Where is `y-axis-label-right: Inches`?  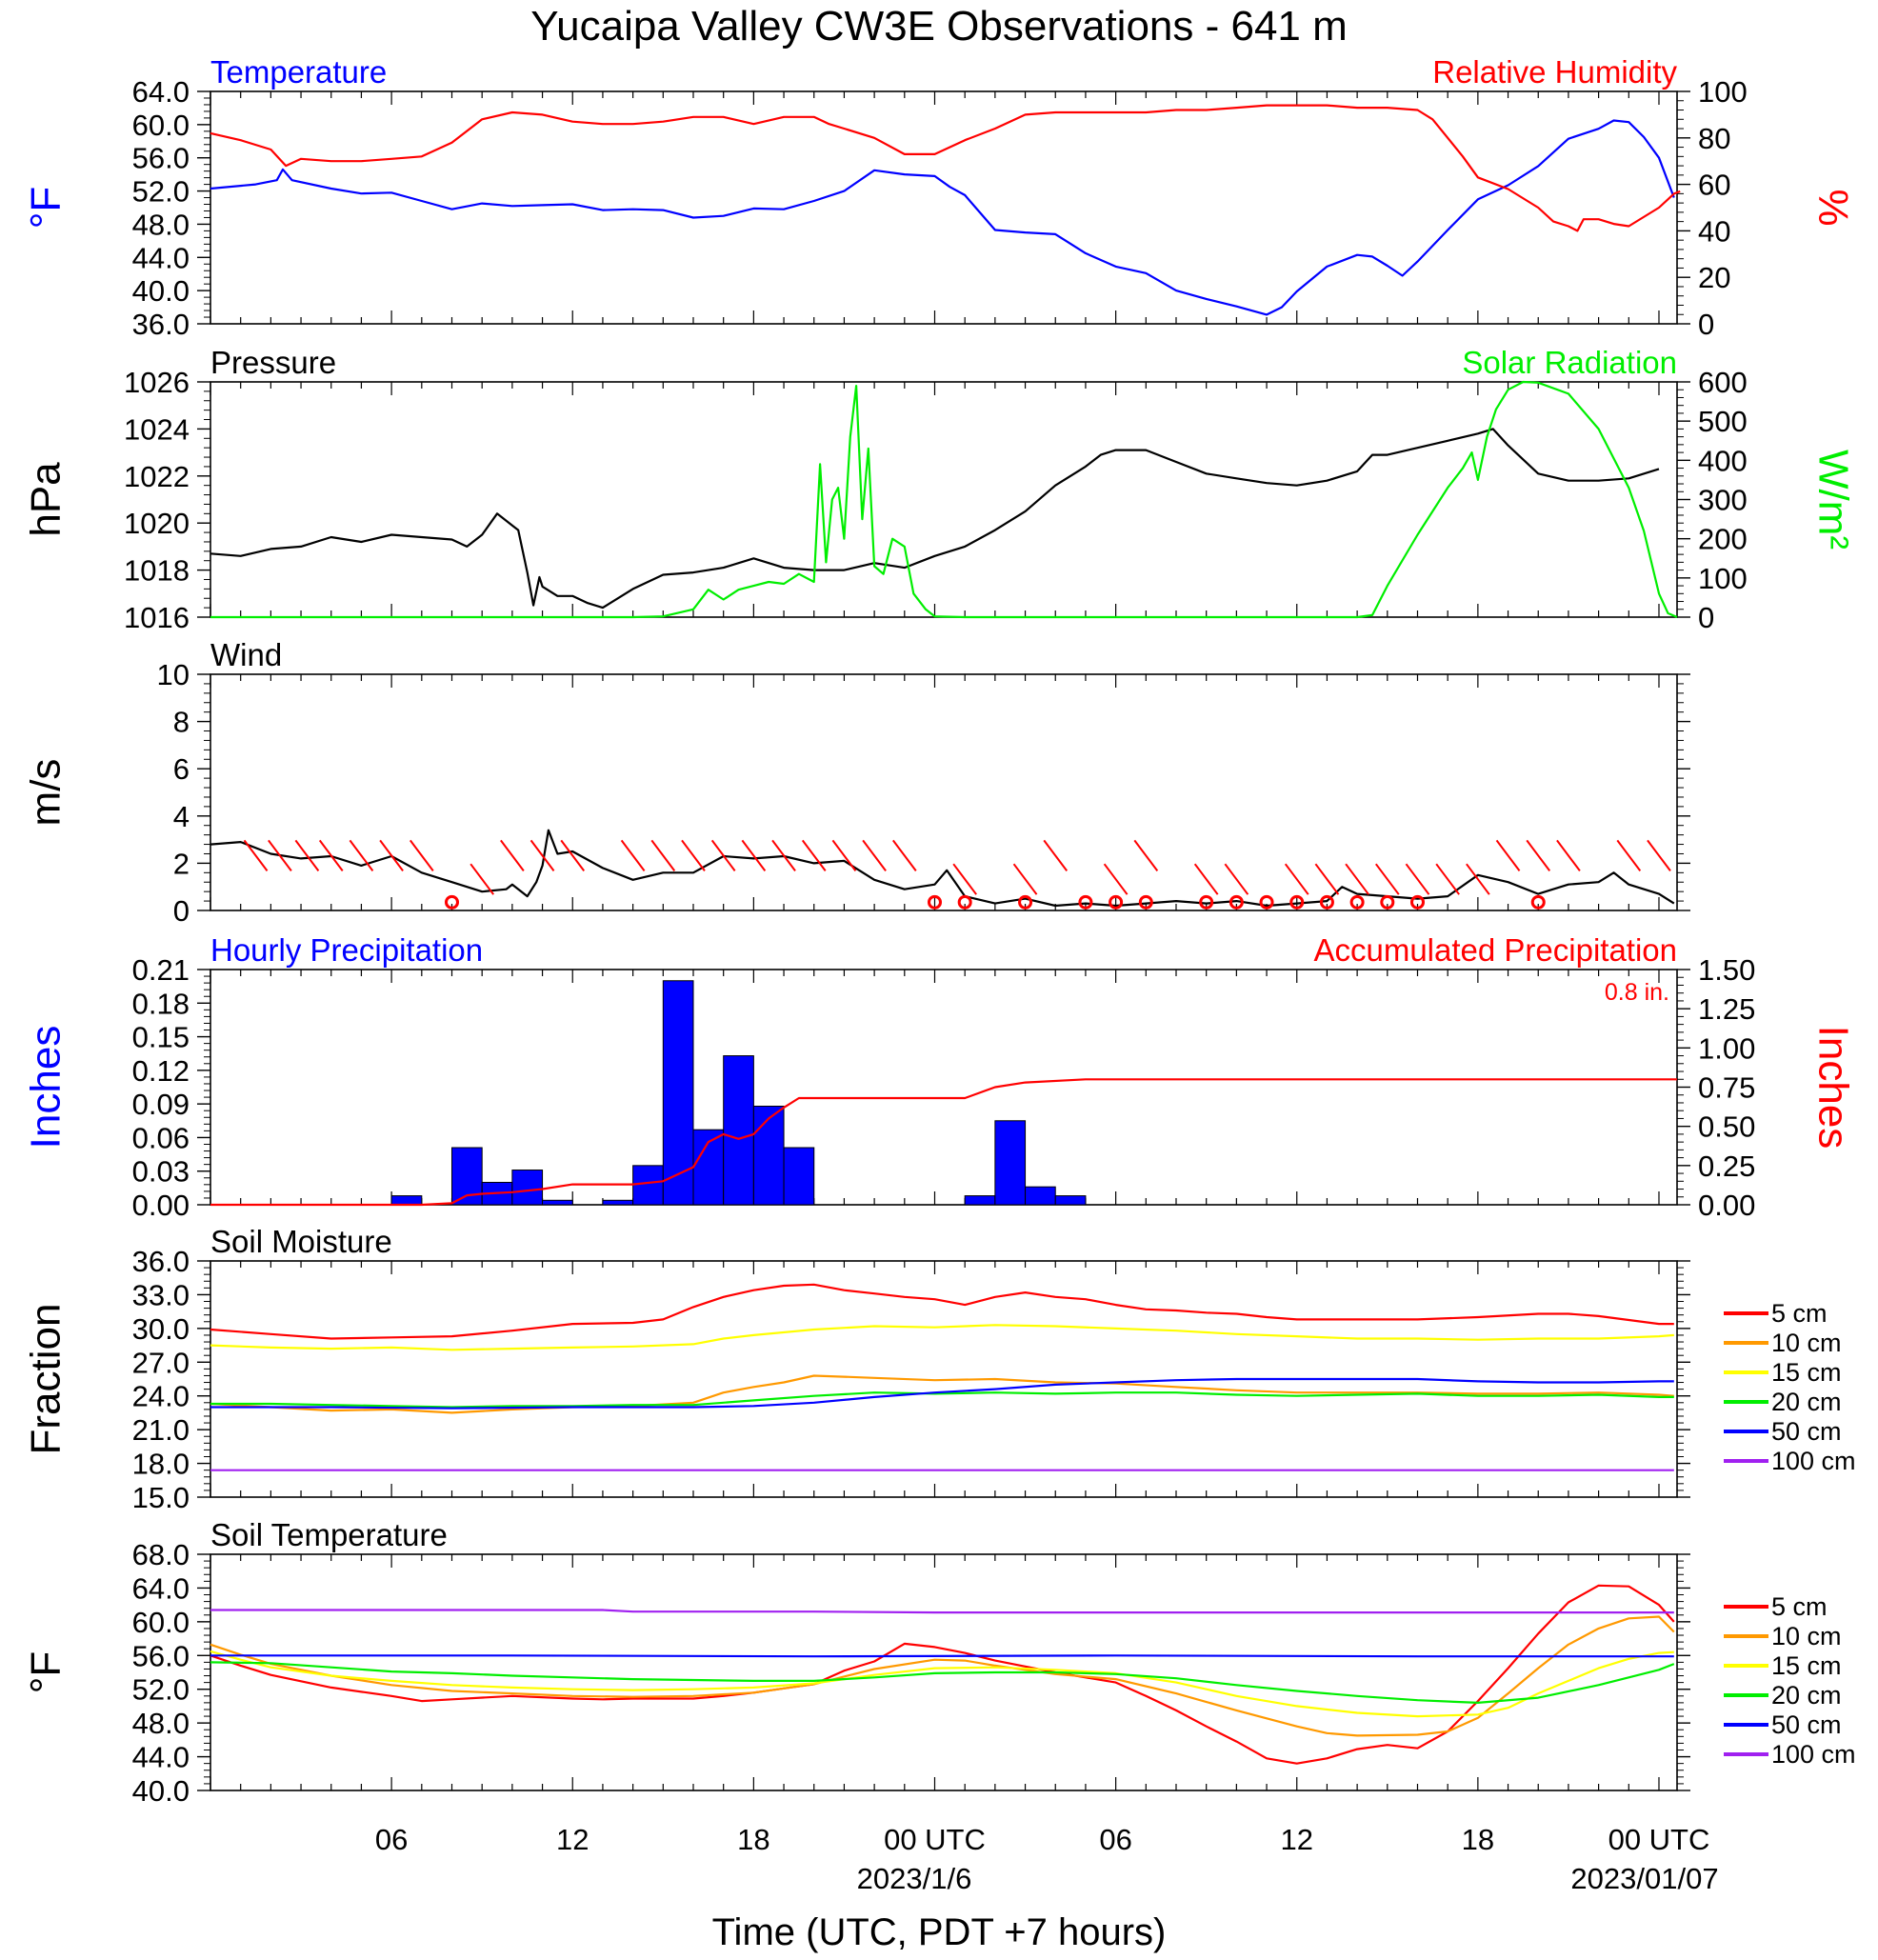
y-axis-label-right: Inches is located at coordinates (1833, 1088).